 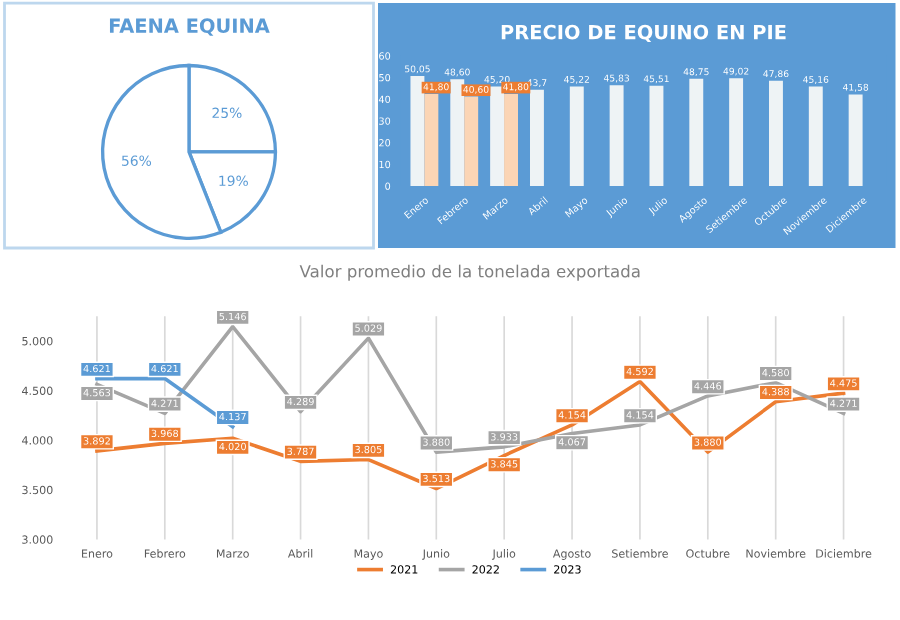 I want to click on chart-title: Valor promedio de la tonelada exportada, so click(x=469, y=272).